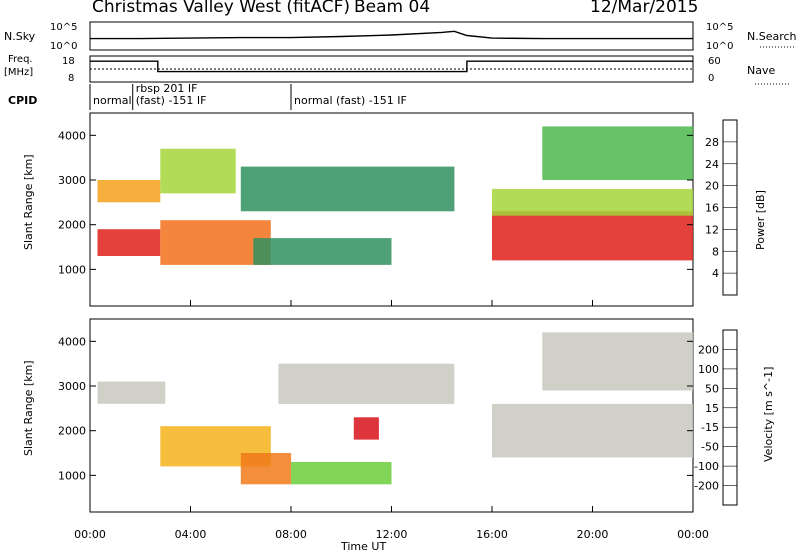 This screenshot has height=554, width=800. What do you see at coordinates (768, 414) in the screenshot?
I see `velocity-colorbar-label: Velocity [m s^-1]` at bounding box center [768, 414].